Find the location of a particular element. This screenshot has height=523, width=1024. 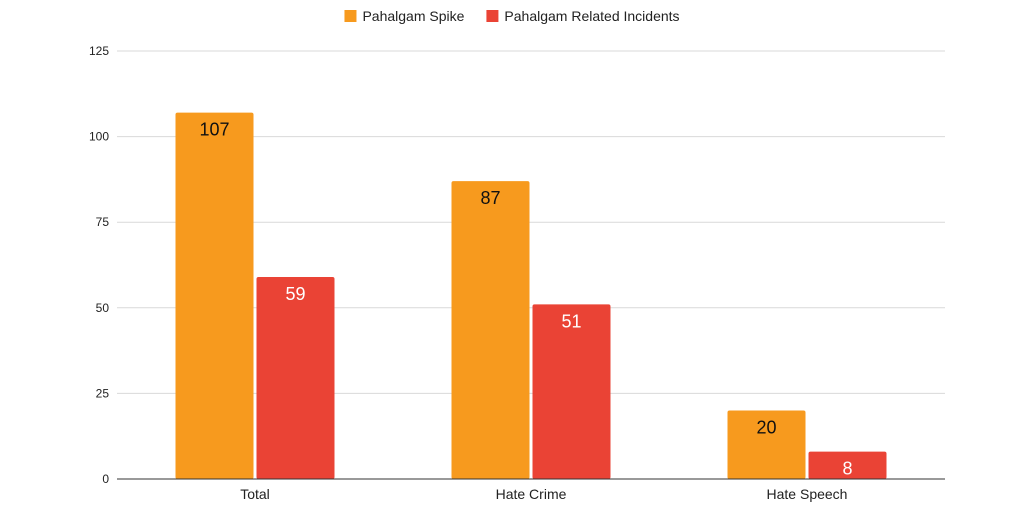

x-category-label: Hate Speech is located at coordinates (807, 494).